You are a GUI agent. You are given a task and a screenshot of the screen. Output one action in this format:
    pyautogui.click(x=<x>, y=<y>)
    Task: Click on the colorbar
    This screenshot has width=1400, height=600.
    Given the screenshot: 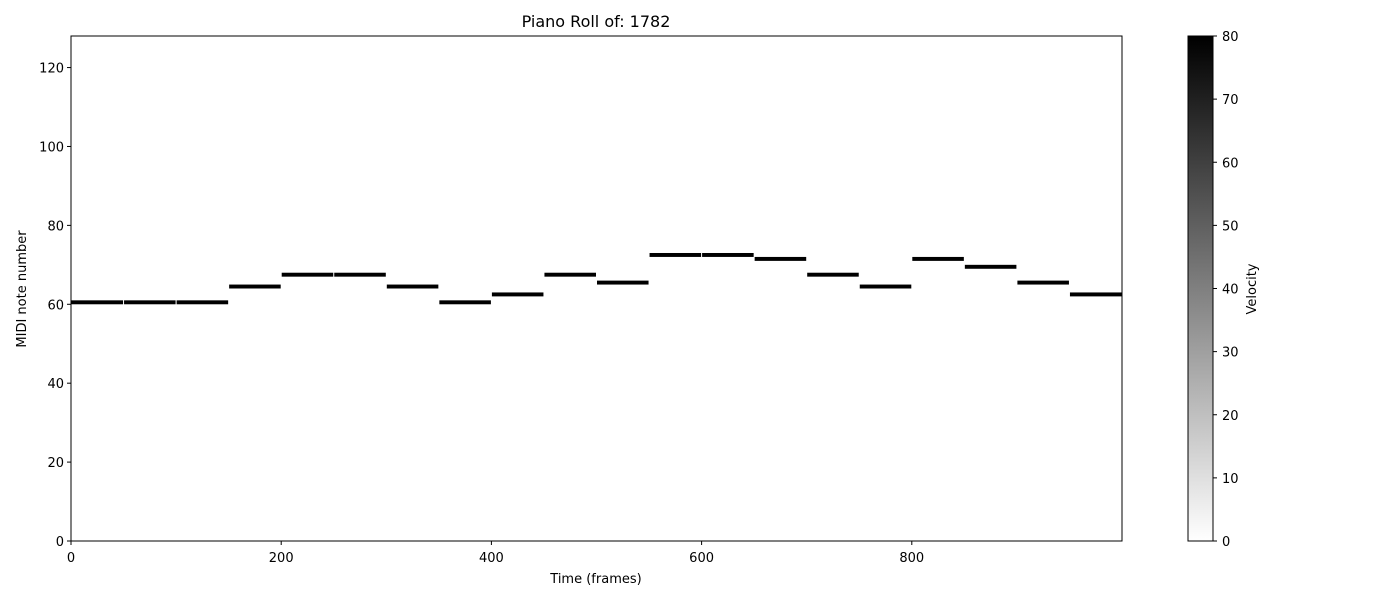 What is the action you would take?
    pyautogui.click(x=1200, y=288)
    